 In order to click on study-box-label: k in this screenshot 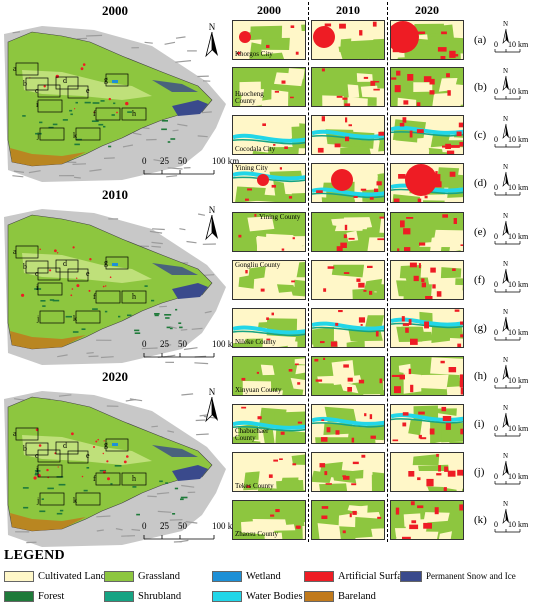, I will do `click(75, 318)`.